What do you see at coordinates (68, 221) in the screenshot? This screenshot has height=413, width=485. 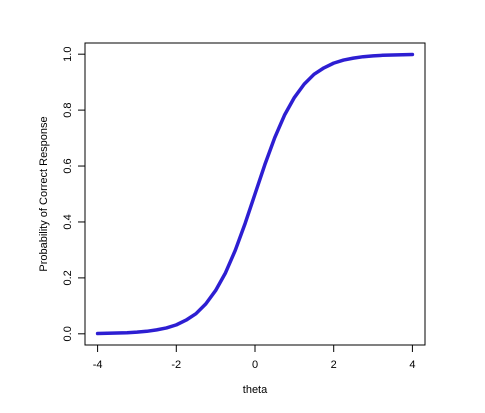 I see `y-tick-label: 0.4` at bounding box center [68, 221].